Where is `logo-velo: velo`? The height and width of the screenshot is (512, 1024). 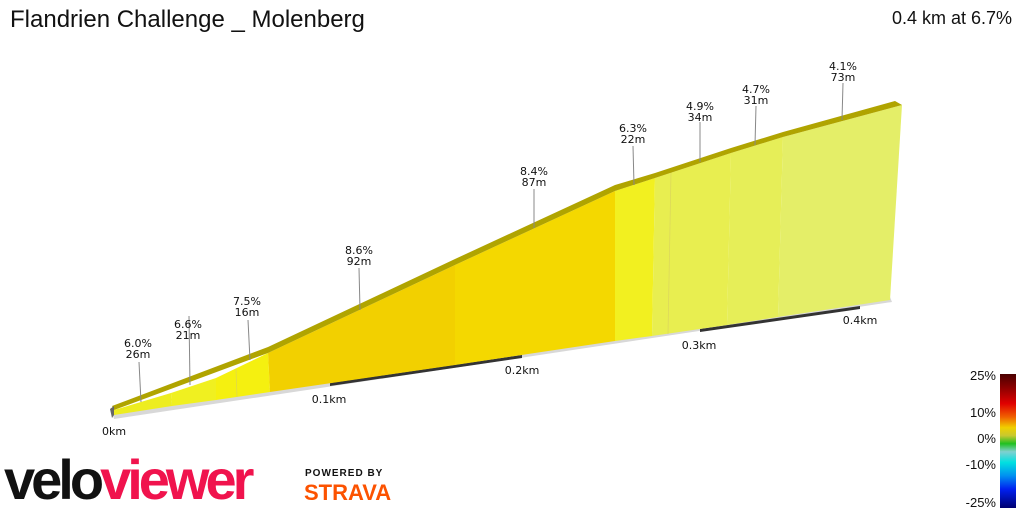 logo-velo: velo is located at coordinates (54, 479).